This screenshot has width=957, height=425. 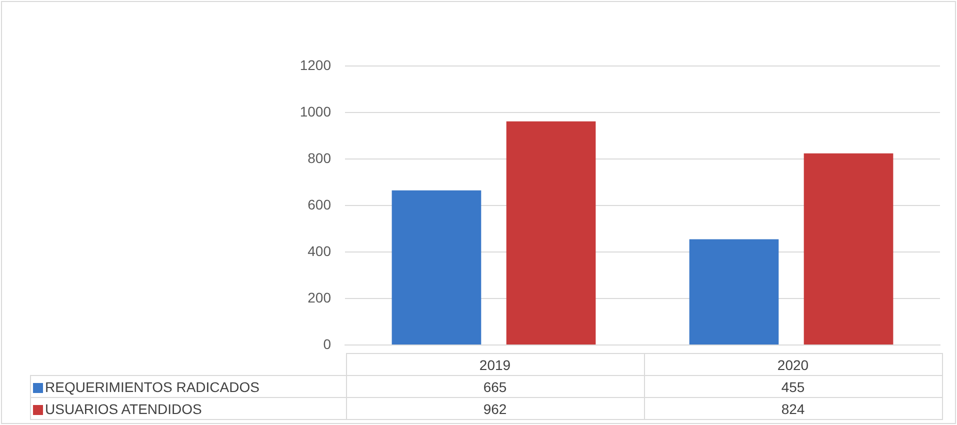 I want to click on y-tick-label: 1000, so click(x=316, y=111).